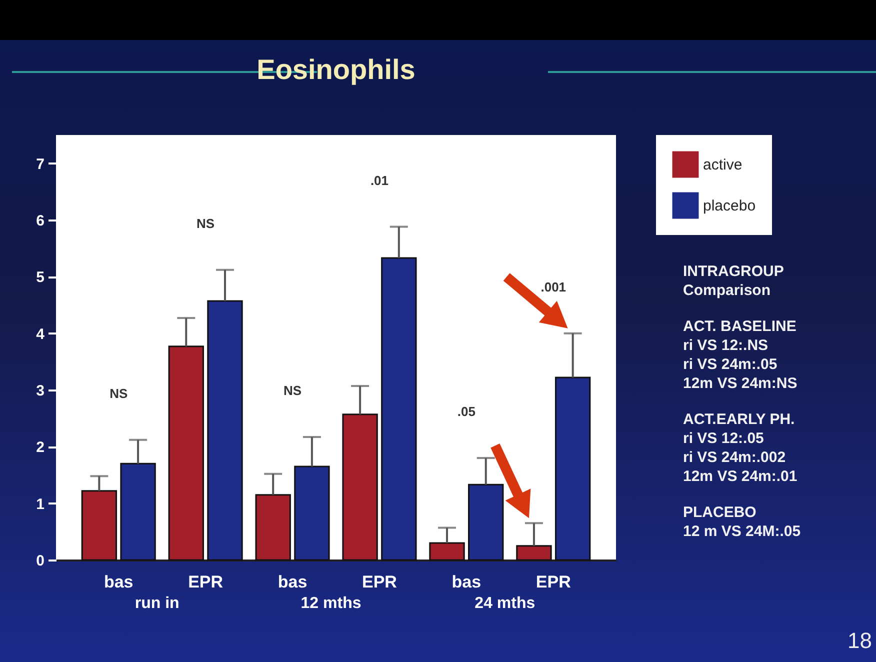 The height and width of the screenshot is (662, 876). Describe the element at coordinates (379, 180) in the screenshot. I see `annotation: .01` at that location.